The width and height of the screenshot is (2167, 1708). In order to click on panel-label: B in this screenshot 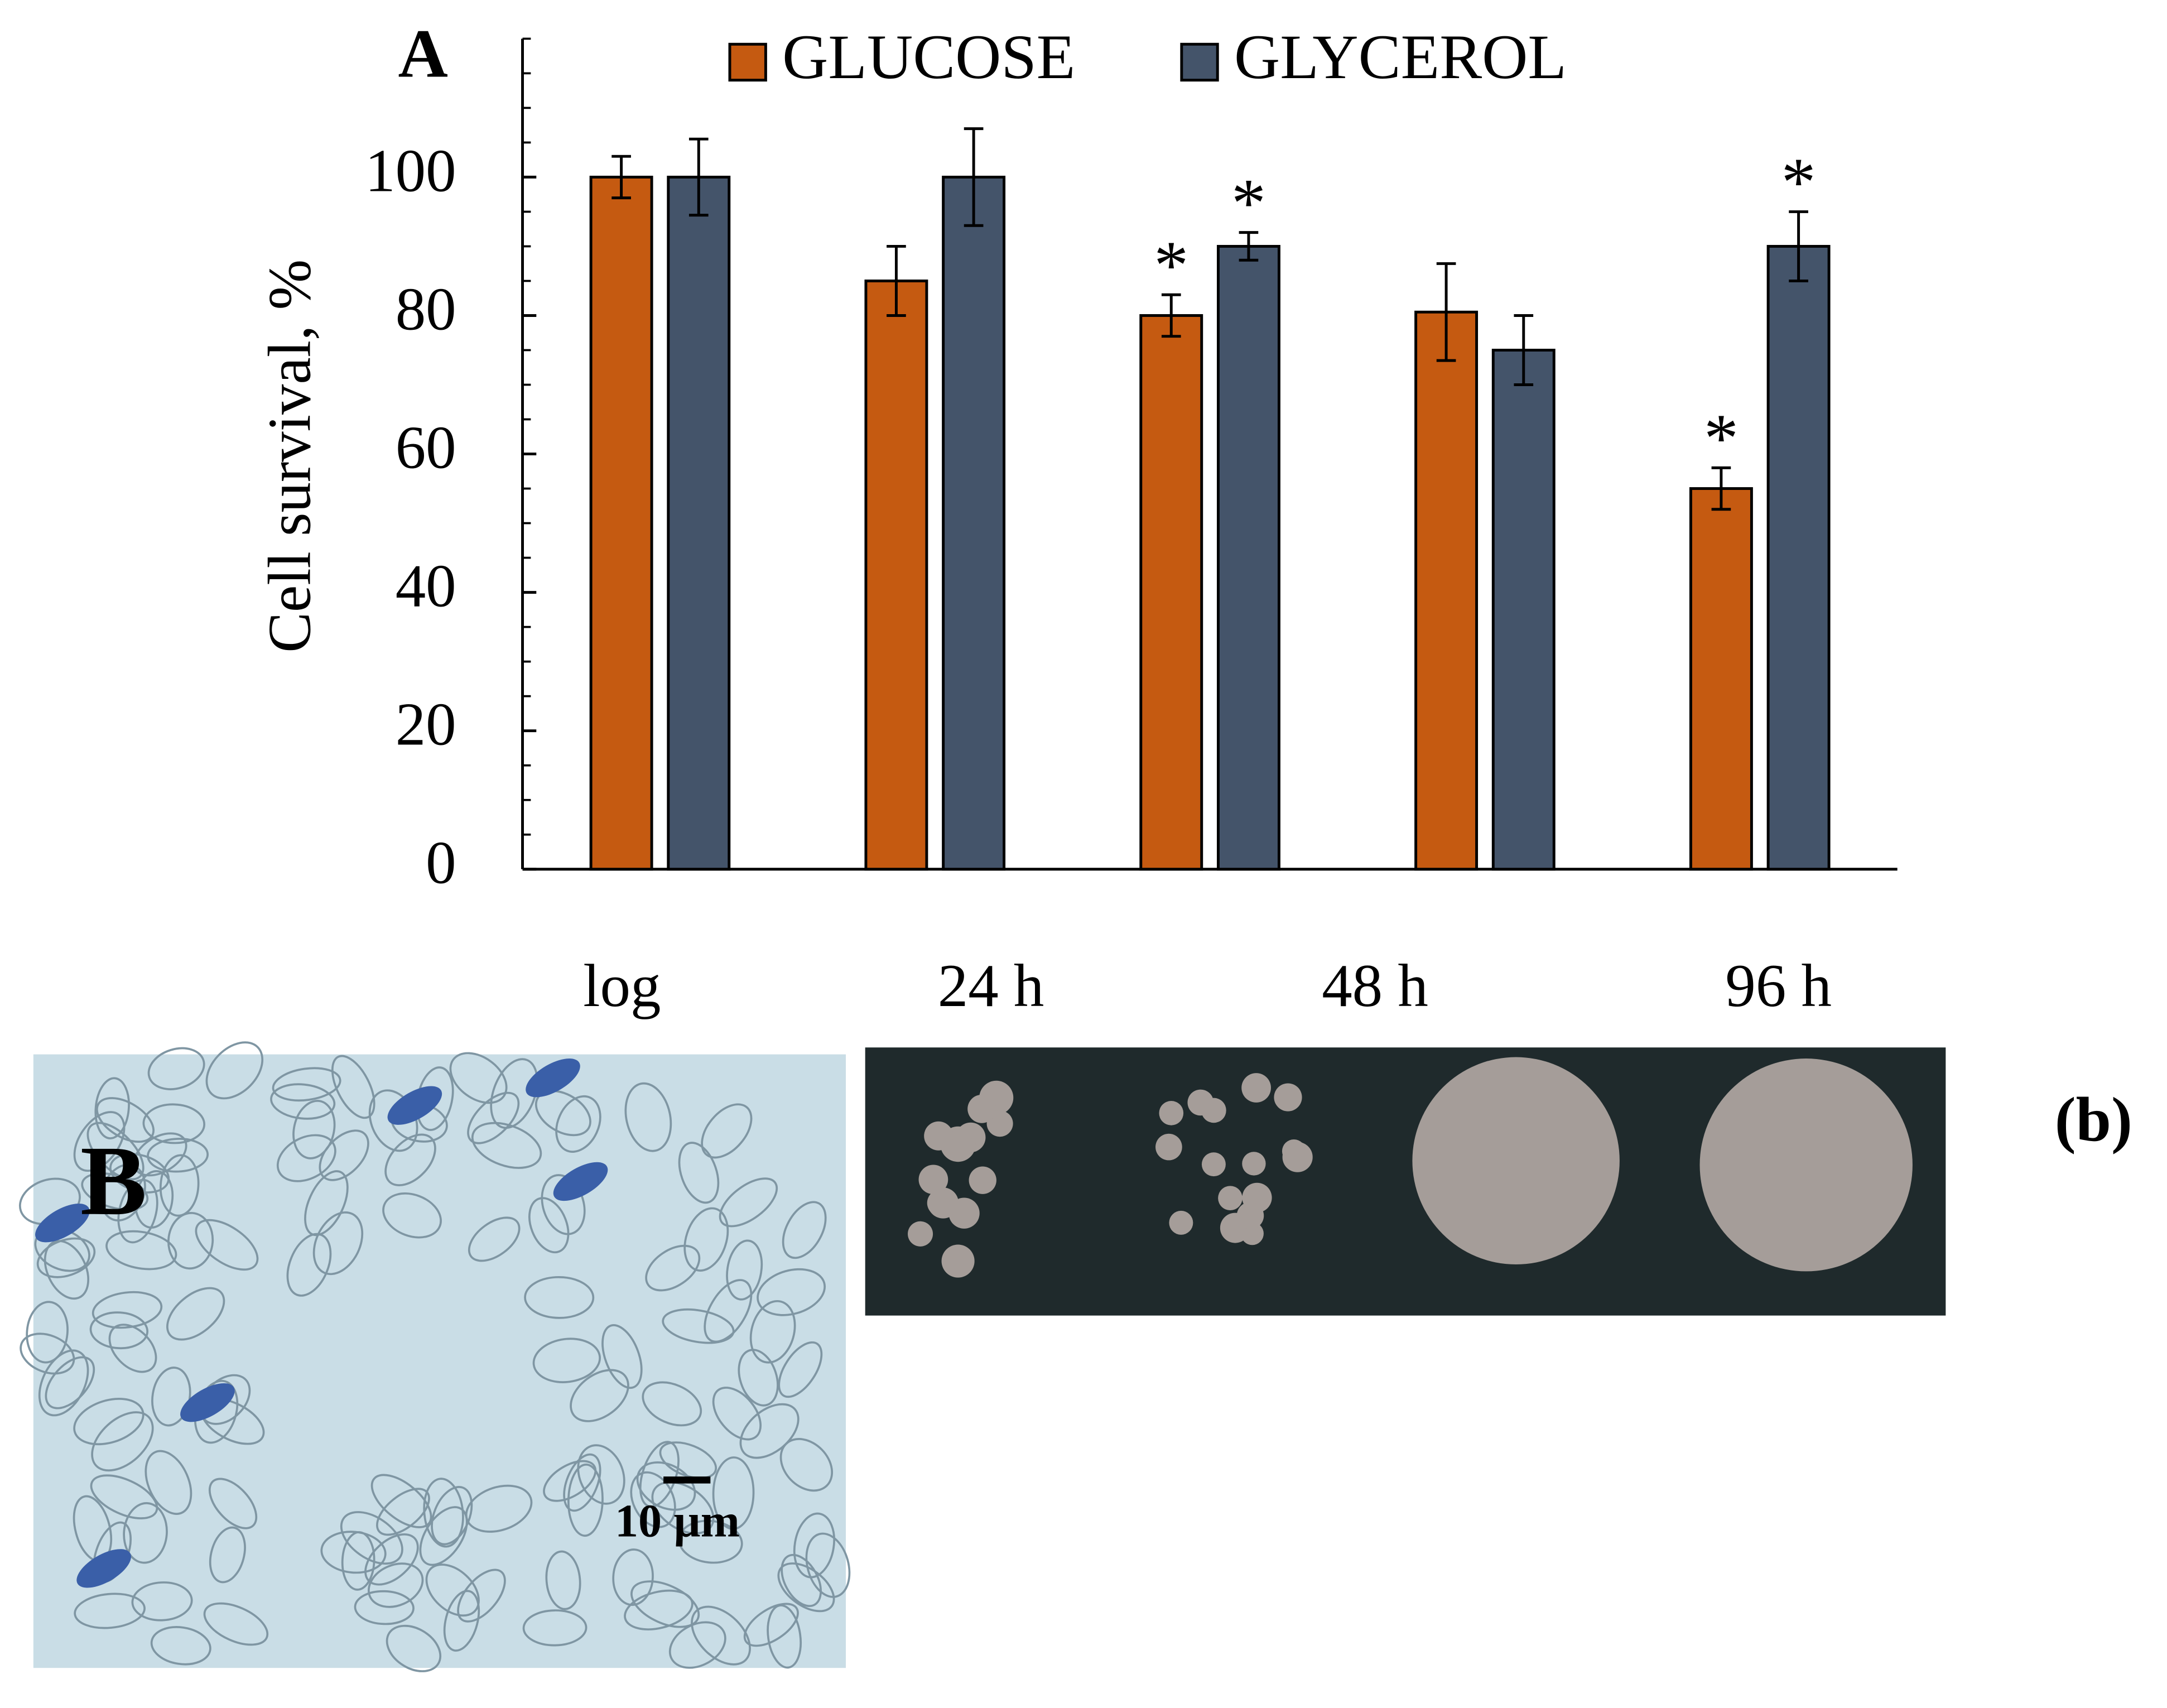, I will do `click(113, 1180)`.